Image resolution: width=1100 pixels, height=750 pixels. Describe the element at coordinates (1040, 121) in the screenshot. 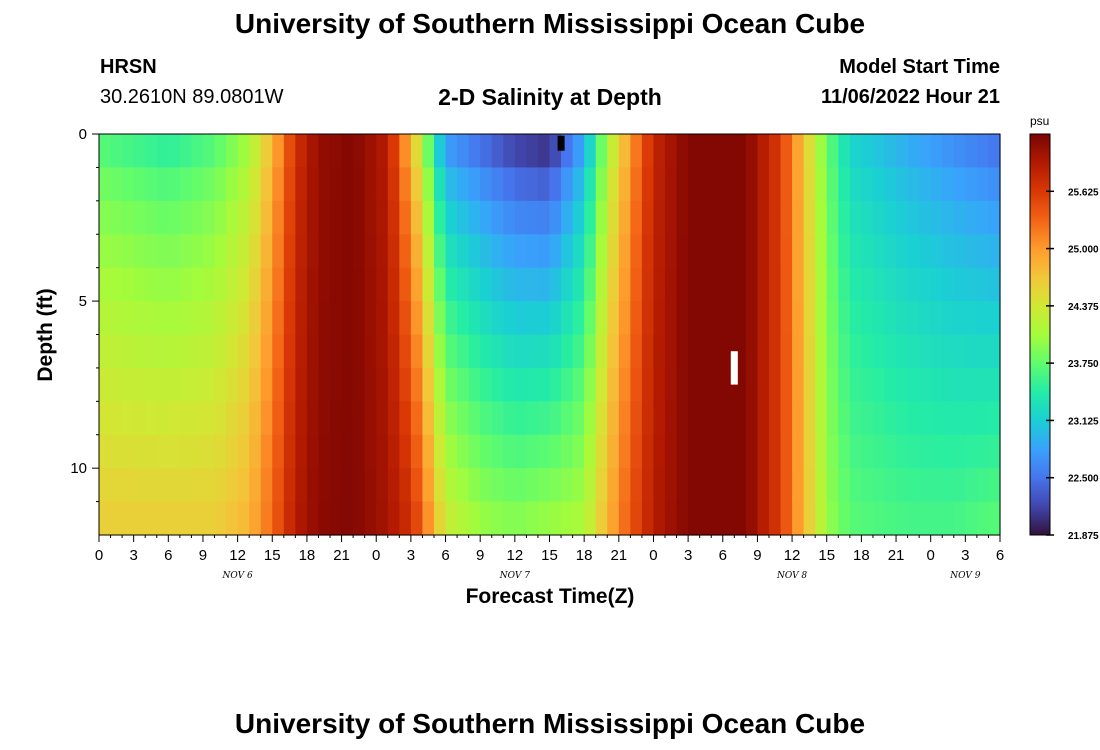

I see `colorbar-unit: psu` at that location.